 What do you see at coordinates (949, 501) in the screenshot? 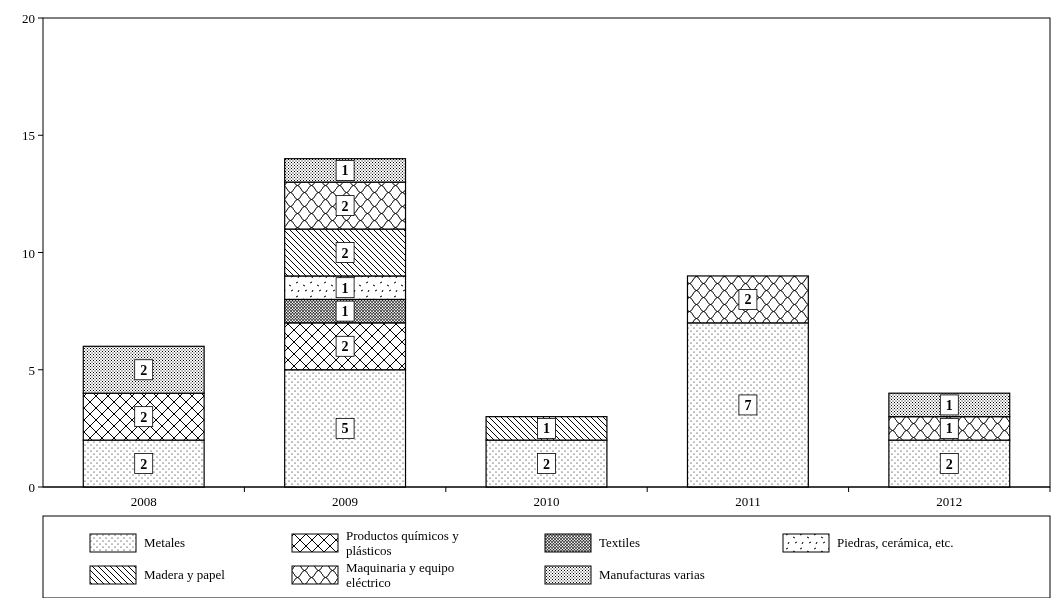
I see `x-tick-label: 2012` at bounding box center [949, 501].